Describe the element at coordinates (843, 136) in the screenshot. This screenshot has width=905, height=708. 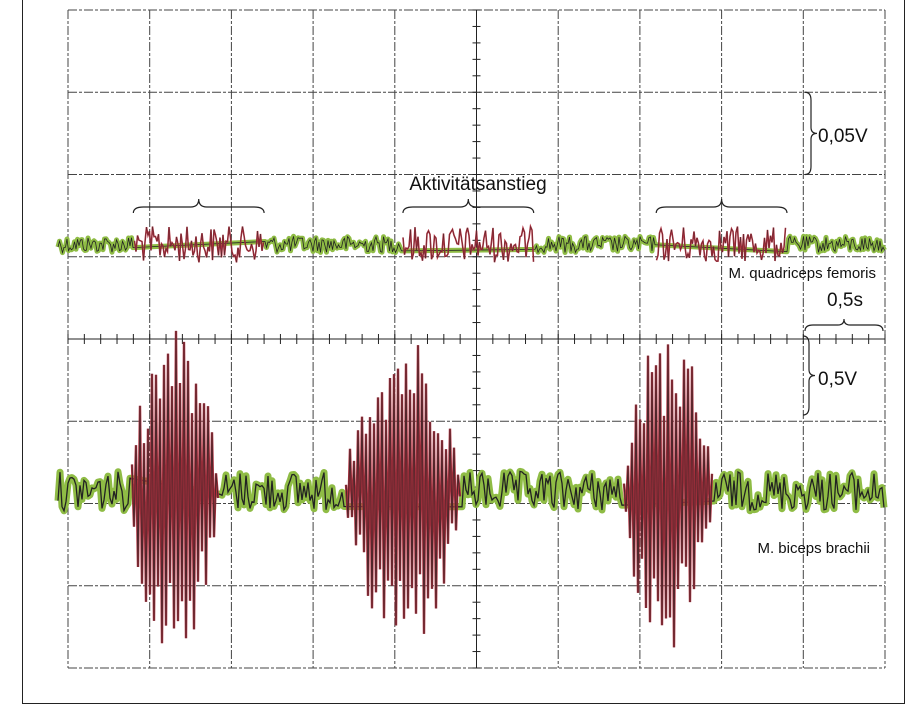
I see `ch1-voltage-scale-label: 0,05V` at that location.